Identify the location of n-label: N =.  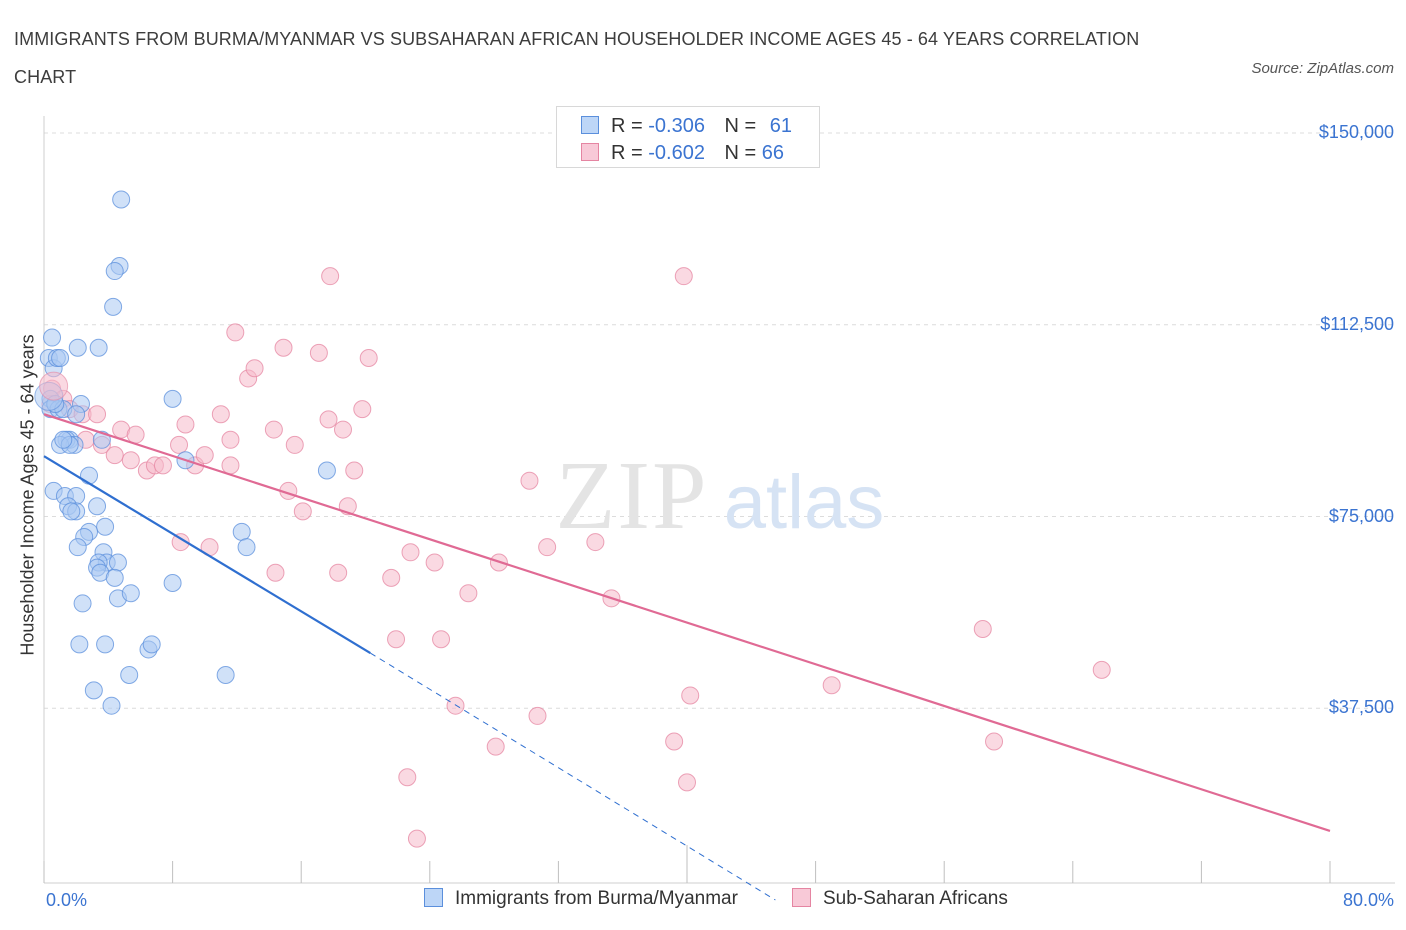
(740, 153).